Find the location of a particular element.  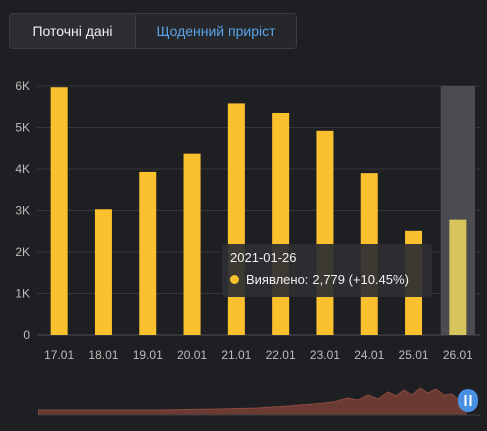

chart-tooltip: 2021-01-26 Виявлено: 2,779 (+10.45%) is located at coordinates (327, 270).